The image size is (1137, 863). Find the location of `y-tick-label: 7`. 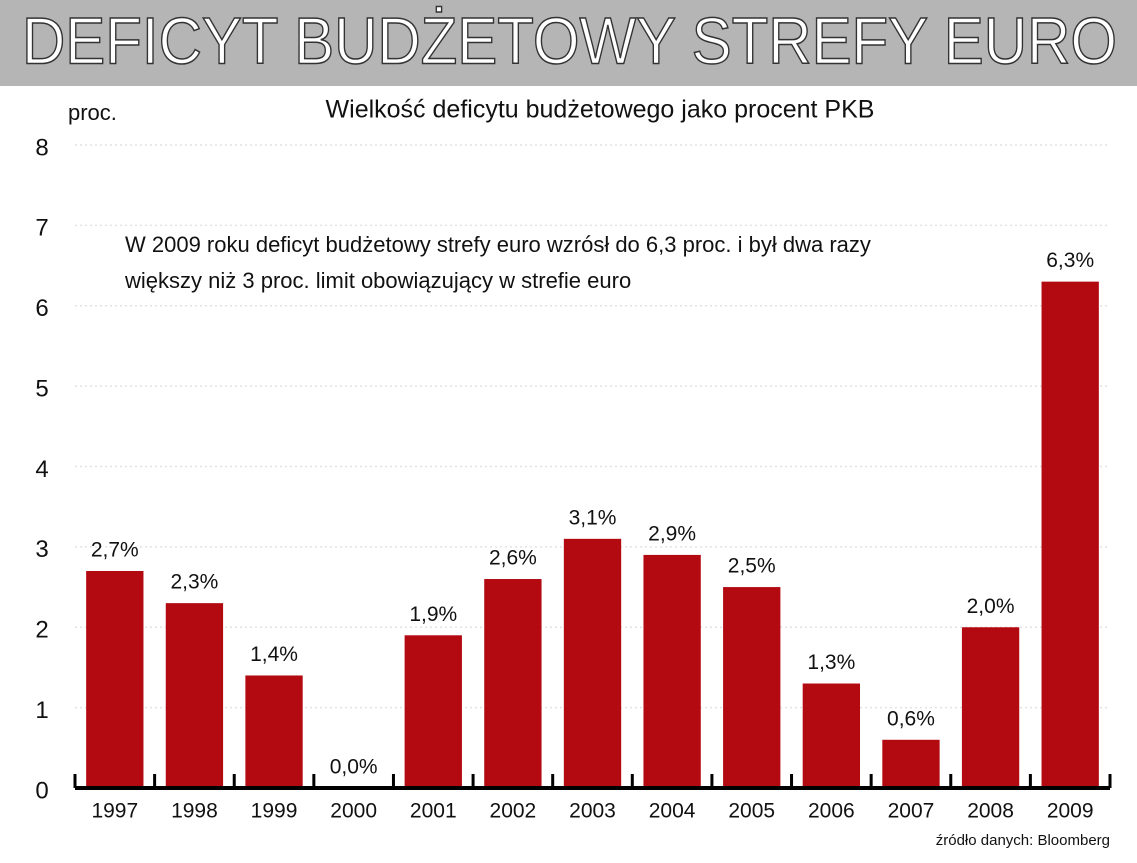

y-tick-label: 7 is located at coordinates (41, 228).